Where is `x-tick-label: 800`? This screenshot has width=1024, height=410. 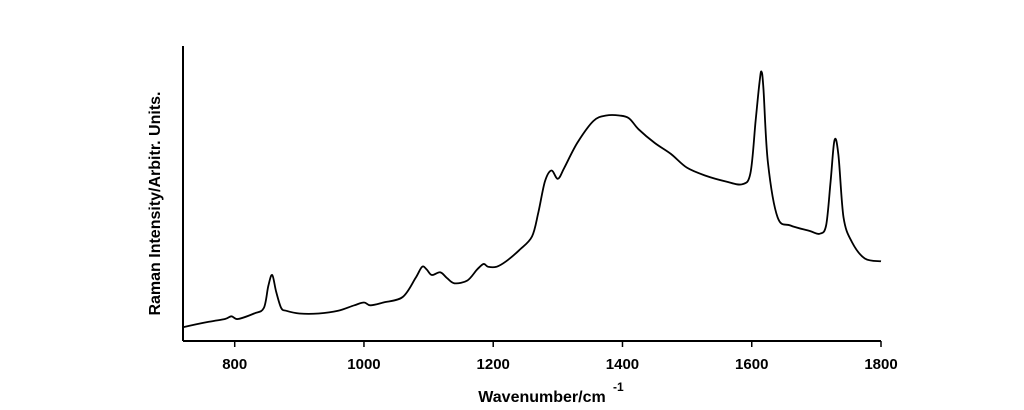
x-tick-label: 800 is located at coordinates (234, 364).